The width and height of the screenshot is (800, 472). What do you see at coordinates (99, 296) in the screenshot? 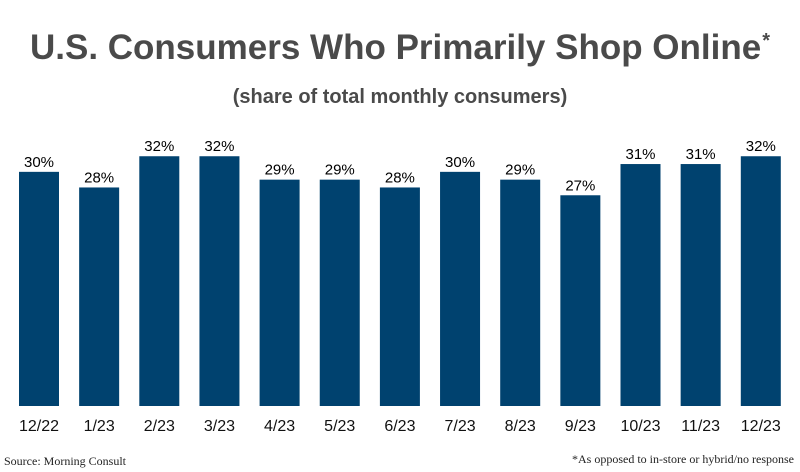
I see `bar-1/23` at bounding box center [99, 296].